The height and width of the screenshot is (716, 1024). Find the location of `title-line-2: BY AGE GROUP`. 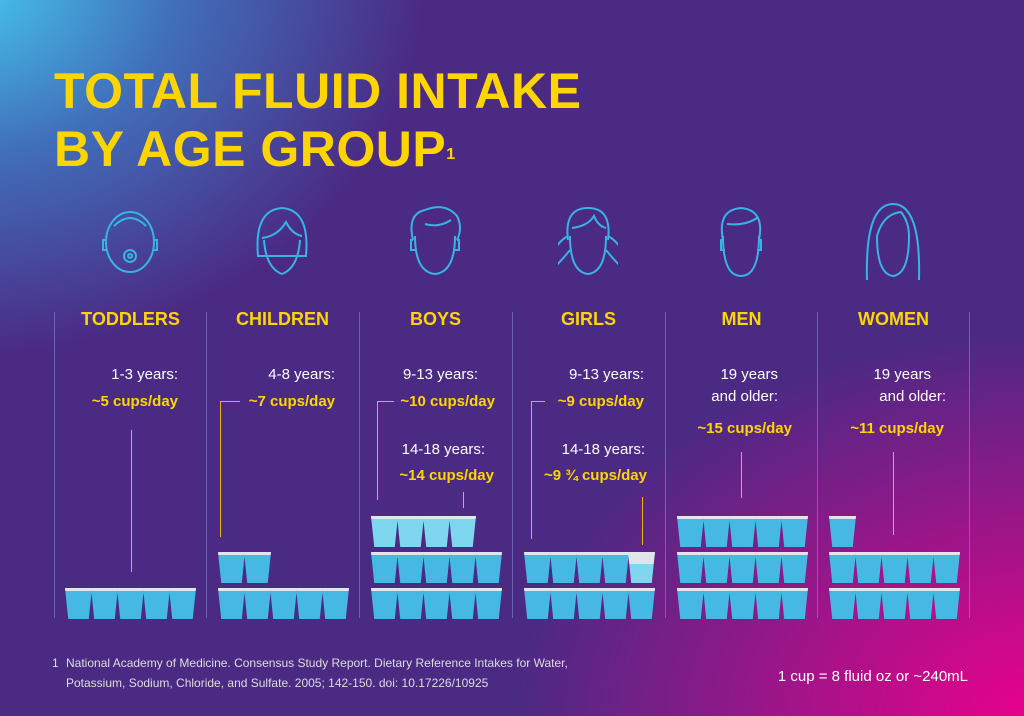

title-line-2: BY AGE GROUP is located at coordinates (250, 149).